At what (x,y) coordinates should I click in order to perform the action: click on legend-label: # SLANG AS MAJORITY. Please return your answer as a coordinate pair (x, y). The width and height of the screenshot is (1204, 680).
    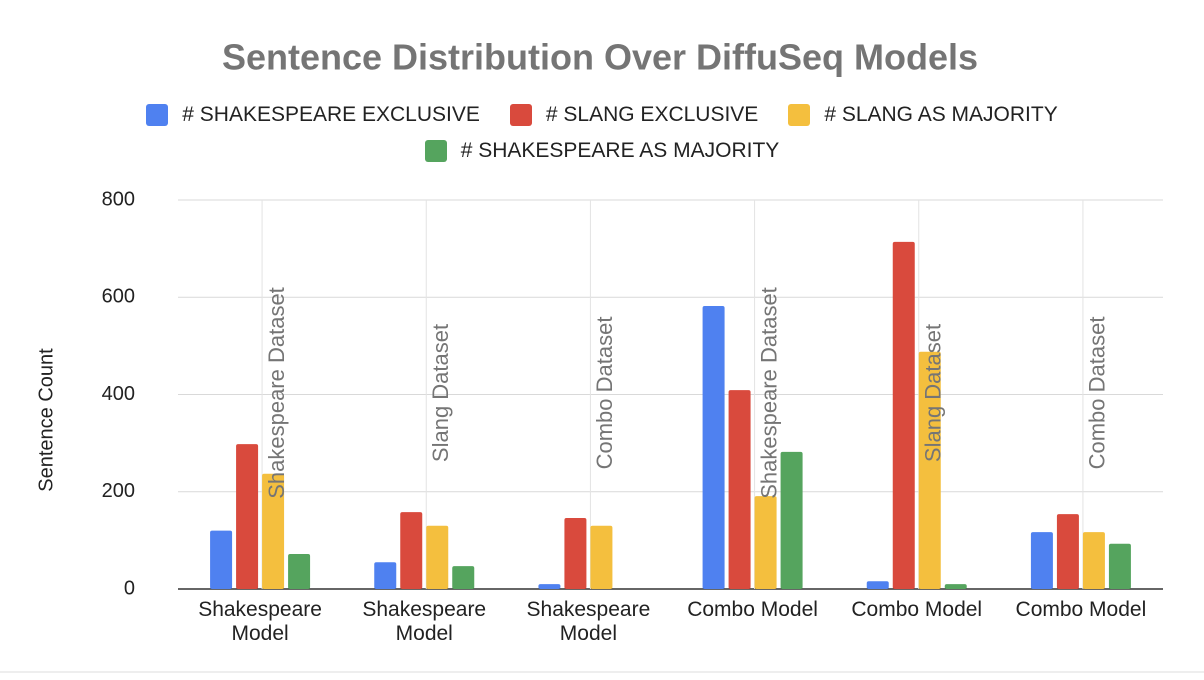
    Looking at the image, I should click on (941, 114).